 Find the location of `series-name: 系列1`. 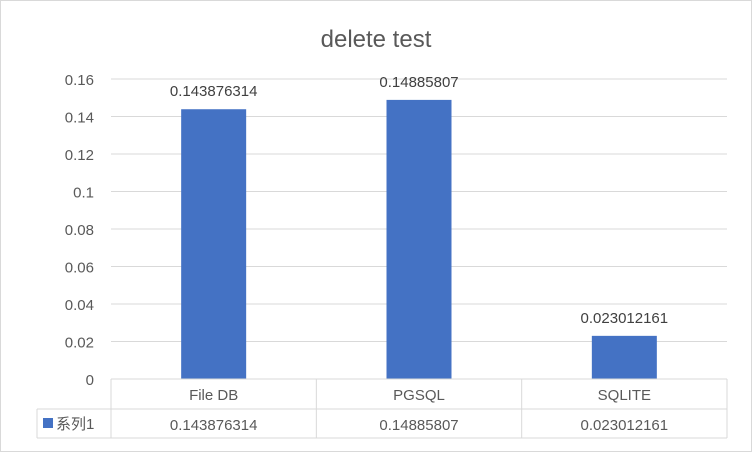

series-name: 系列1 is located at coordinates (75, 424).